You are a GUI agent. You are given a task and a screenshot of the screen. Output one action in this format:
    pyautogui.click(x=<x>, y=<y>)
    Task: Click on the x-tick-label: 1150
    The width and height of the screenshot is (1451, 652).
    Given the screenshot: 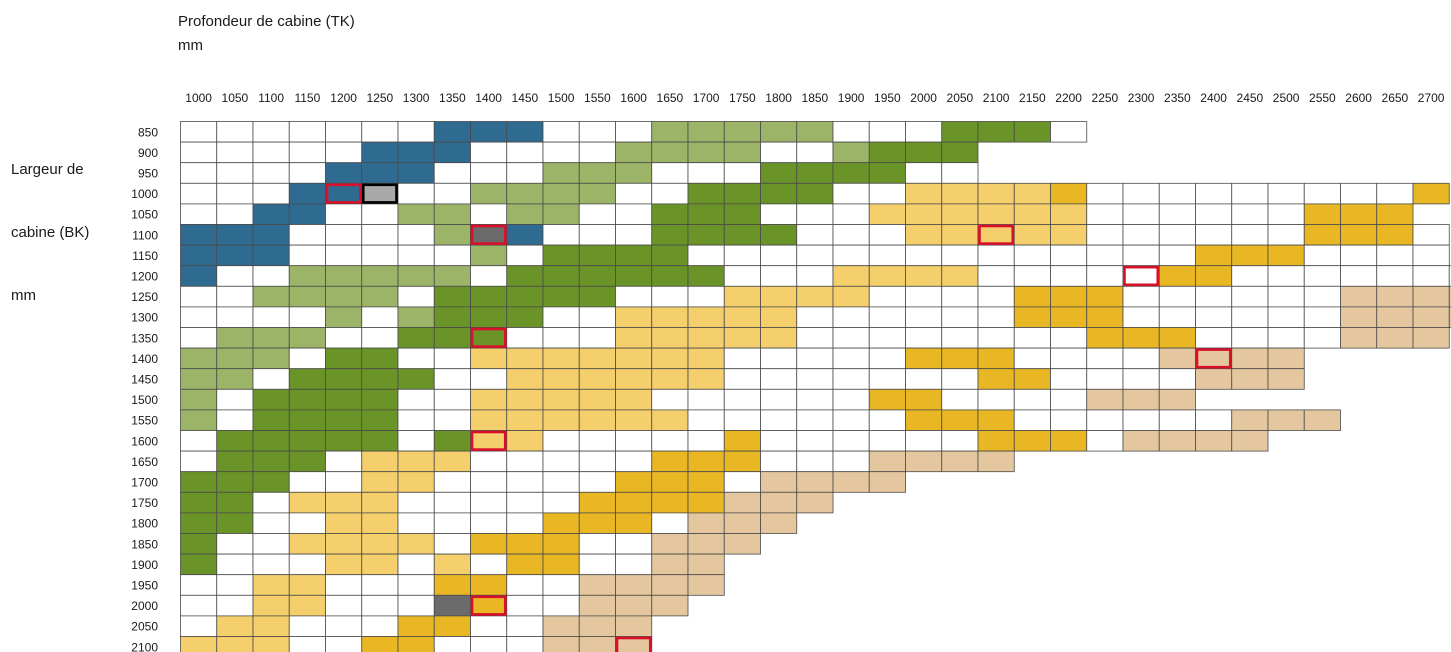 What is the action you would take?
    pyautogui.click(x=307, y=98)
    